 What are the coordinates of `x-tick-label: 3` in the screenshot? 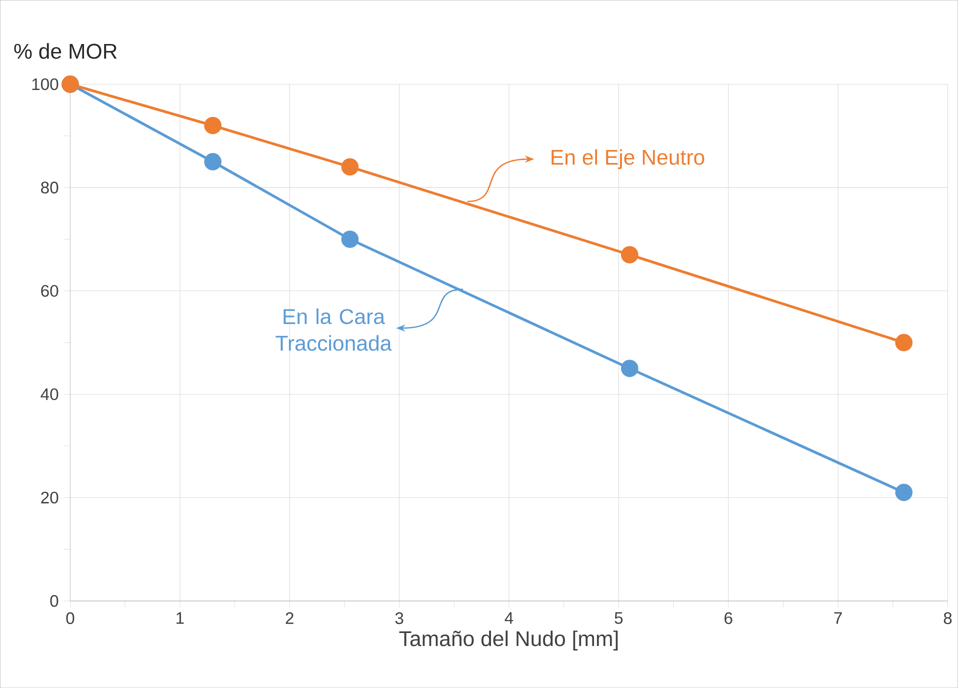 It's located at (399, 618).